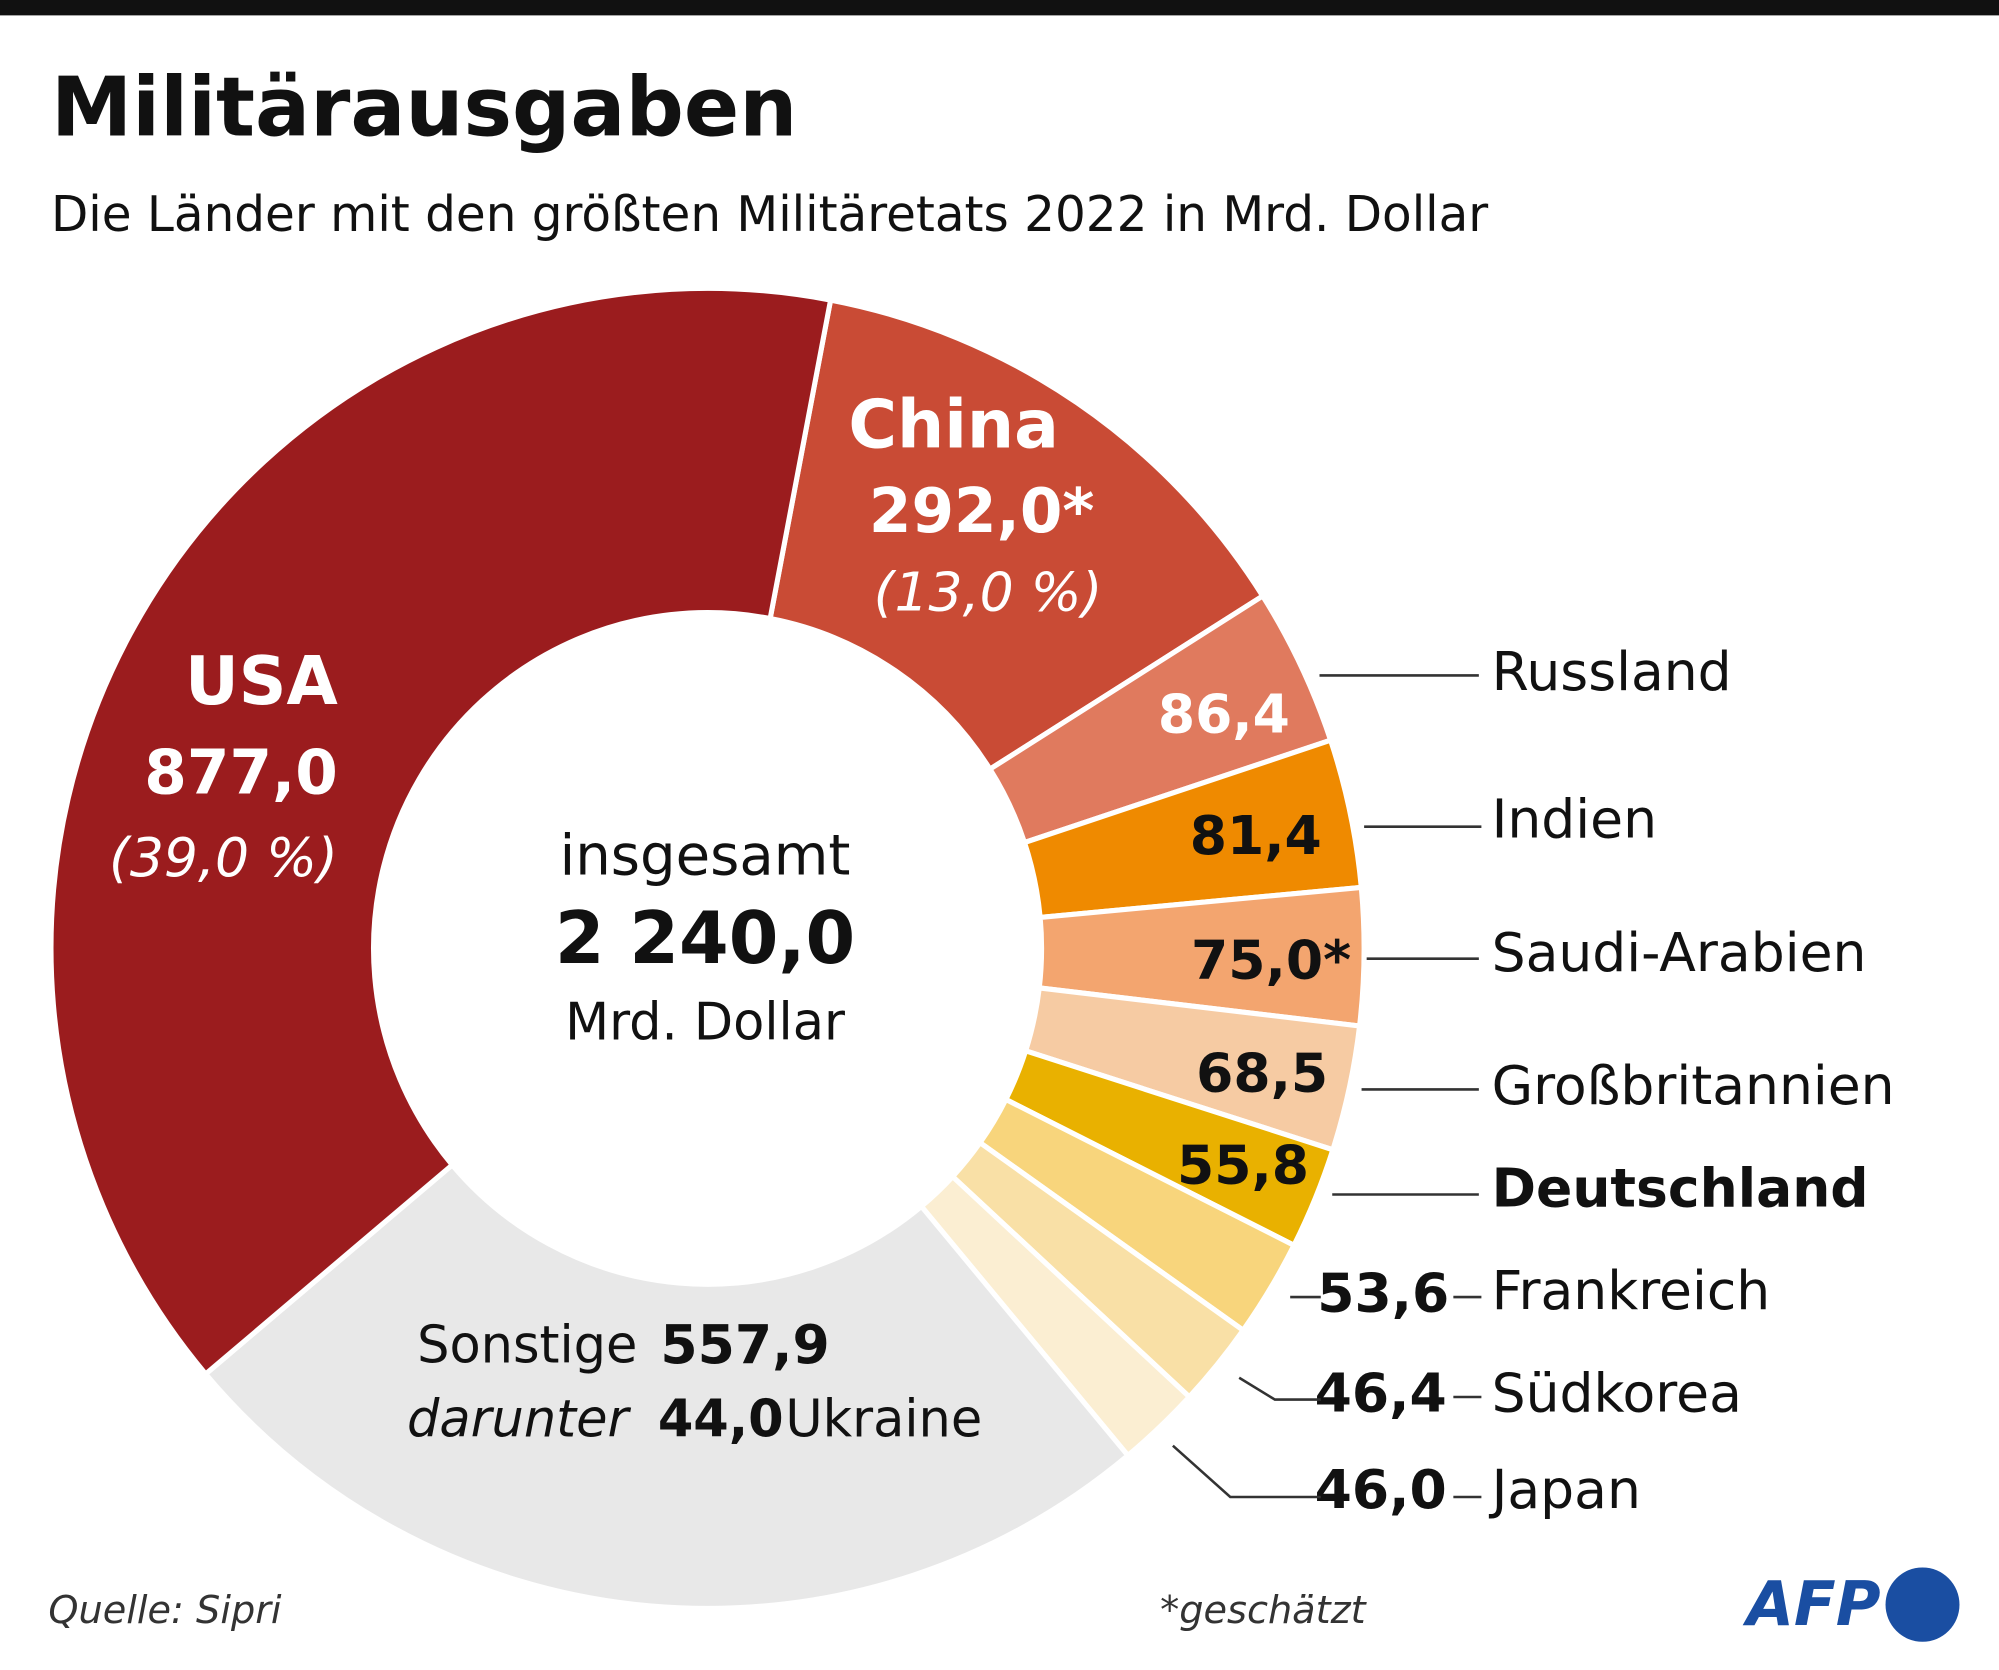 The height and width of the screenshot is (1670, 1999). What do you see at coordinates (527, 1345) in the screenshot?
I see `category-label: Sonstige` at bounding box center [527, 1345].